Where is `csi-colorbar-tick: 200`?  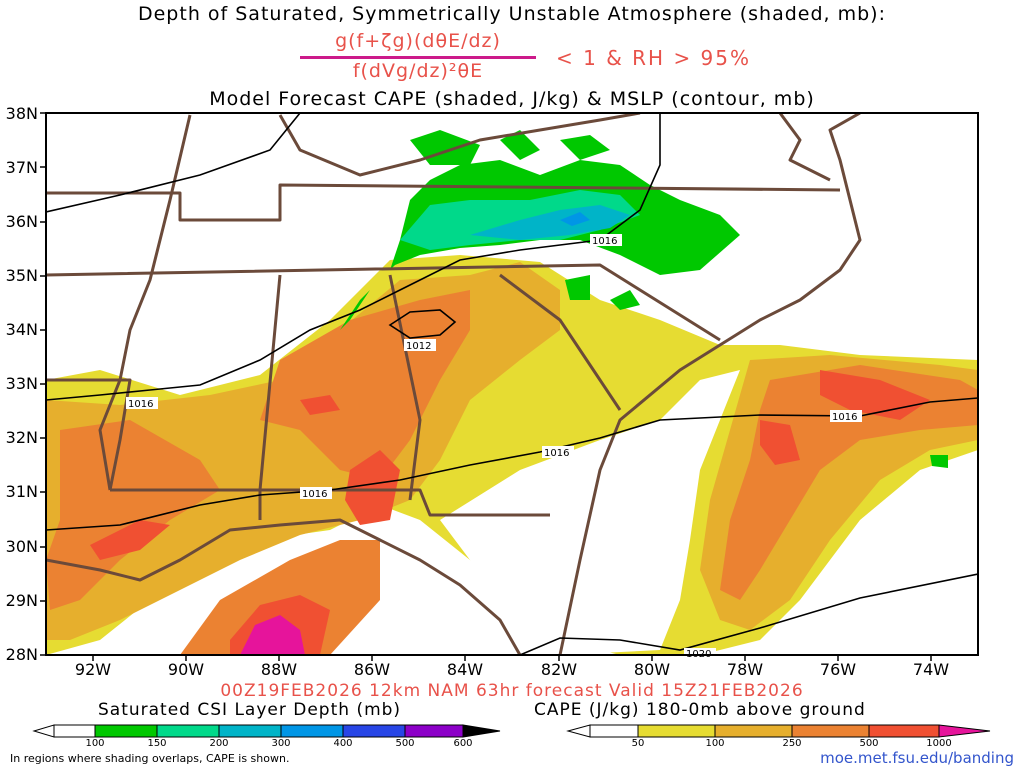 csi-colorbar-tick: 200 is located at coordinates (219, 743).